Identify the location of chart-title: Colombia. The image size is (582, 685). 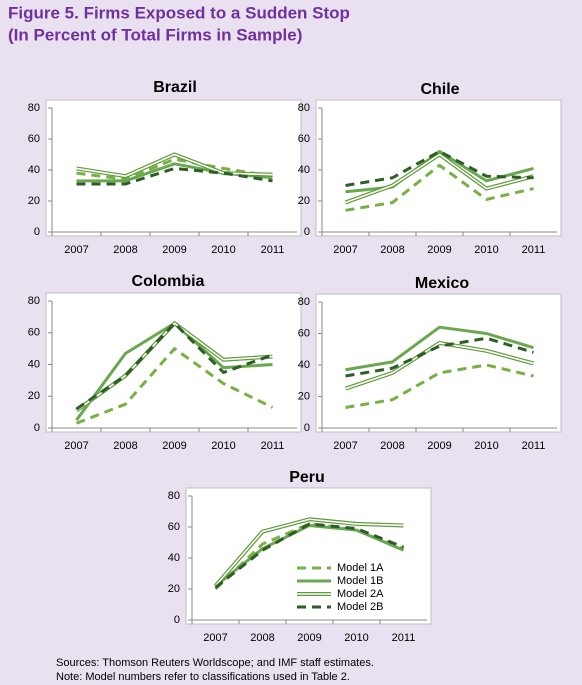
(168, 281).